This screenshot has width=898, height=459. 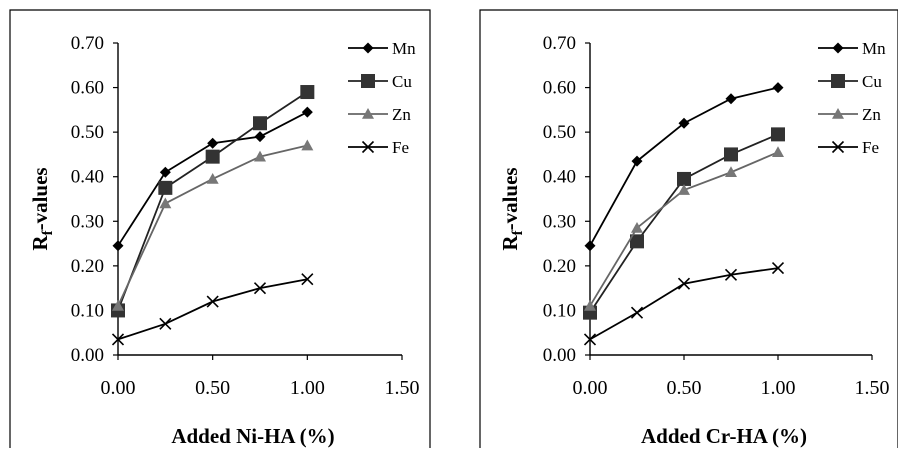 I want to click on series-line-zn, so click(x=212, y=225).